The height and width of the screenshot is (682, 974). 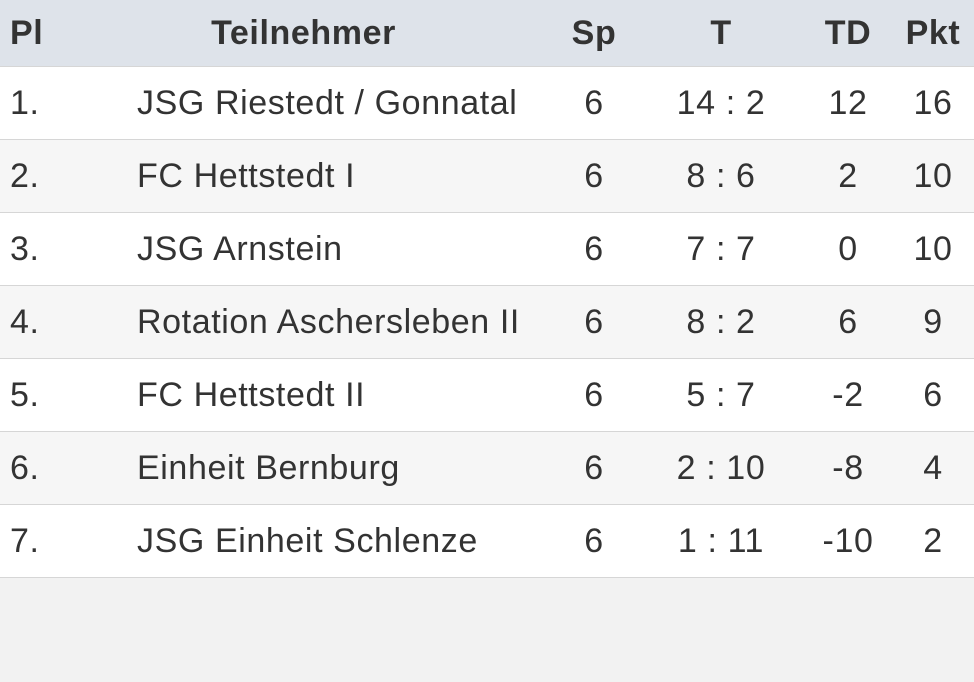 I want to click on table-cell: 14 : 2, so click(x=721, y=103).